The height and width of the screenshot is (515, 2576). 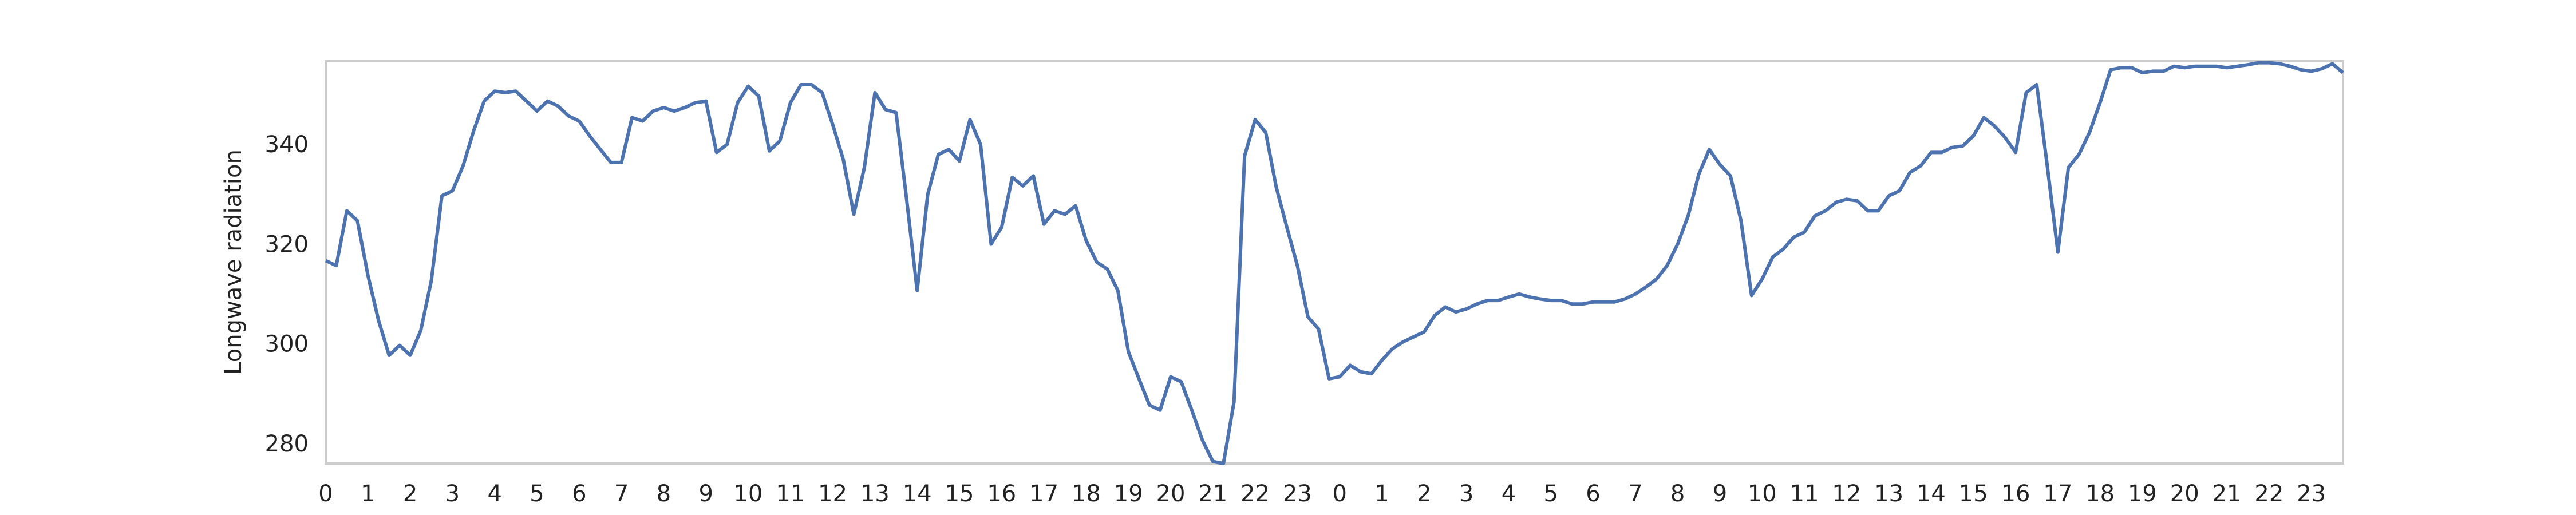 What do you see at coordinates (287, 344) in the screenshot?
I see `y-tick-label: 300` at bounding box center [287, 344].